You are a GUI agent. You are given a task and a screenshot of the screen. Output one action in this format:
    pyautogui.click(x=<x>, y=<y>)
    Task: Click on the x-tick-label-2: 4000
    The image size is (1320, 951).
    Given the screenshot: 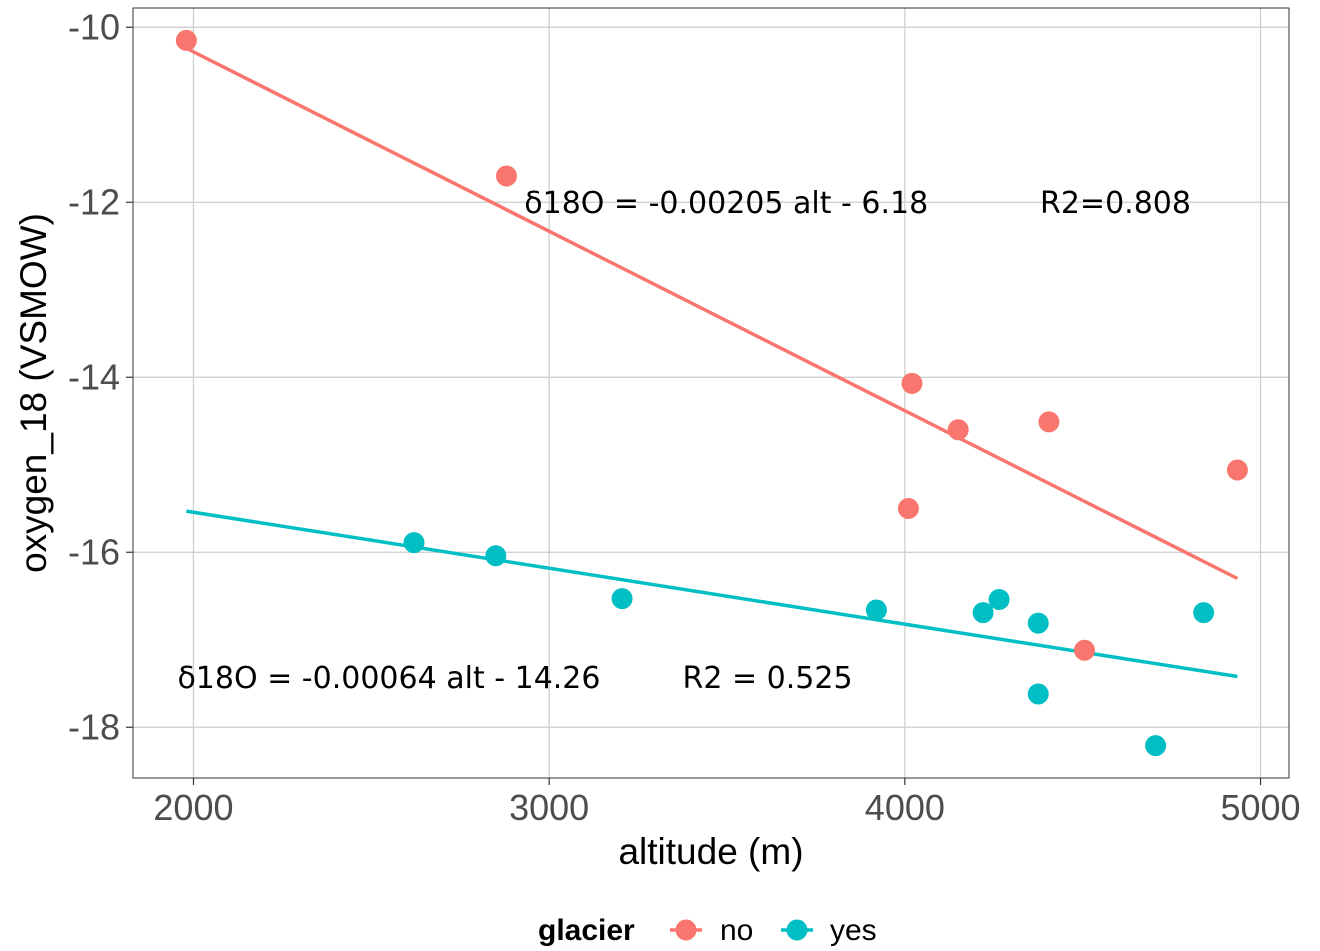 What is the action you would take?
    pyautogui.click(x=905, y=807)
    